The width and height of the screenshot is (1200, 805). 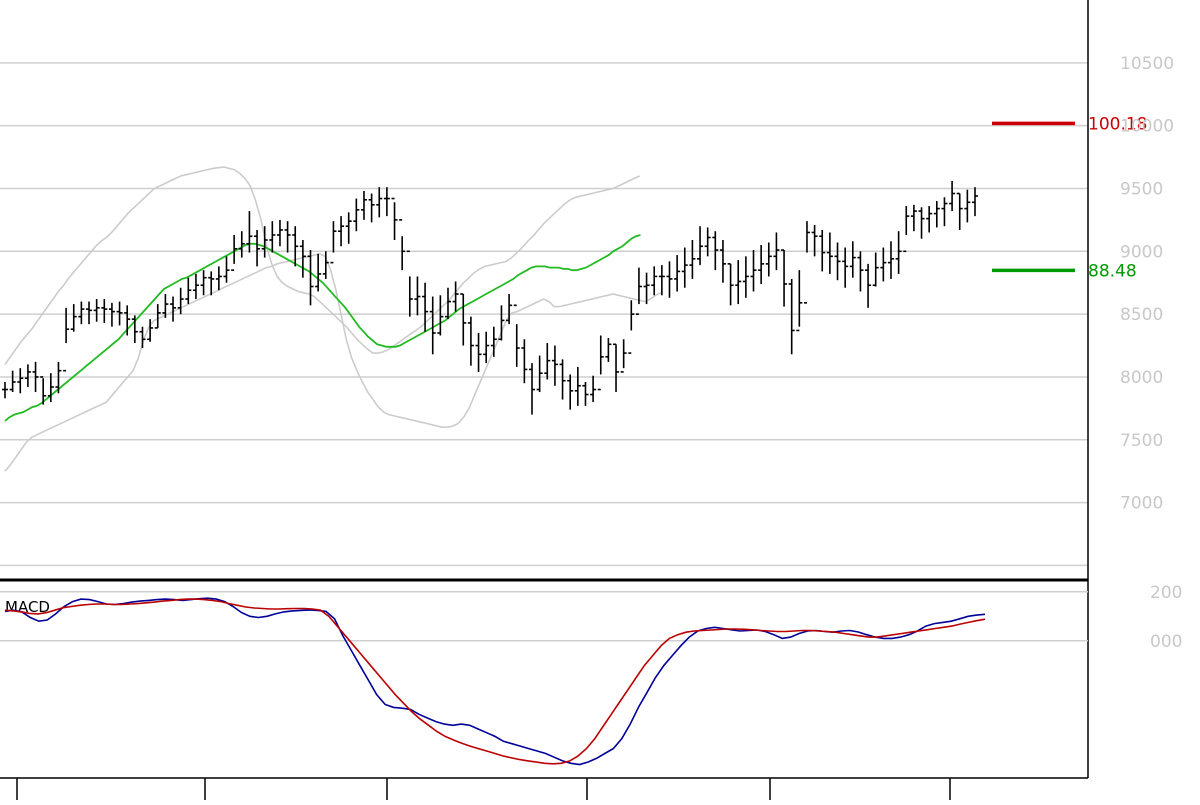 What do you see at coordinates (1166, 642) in the screenshot?
I see `macd-tick-label: 000` at bounding box center [1166, 642].